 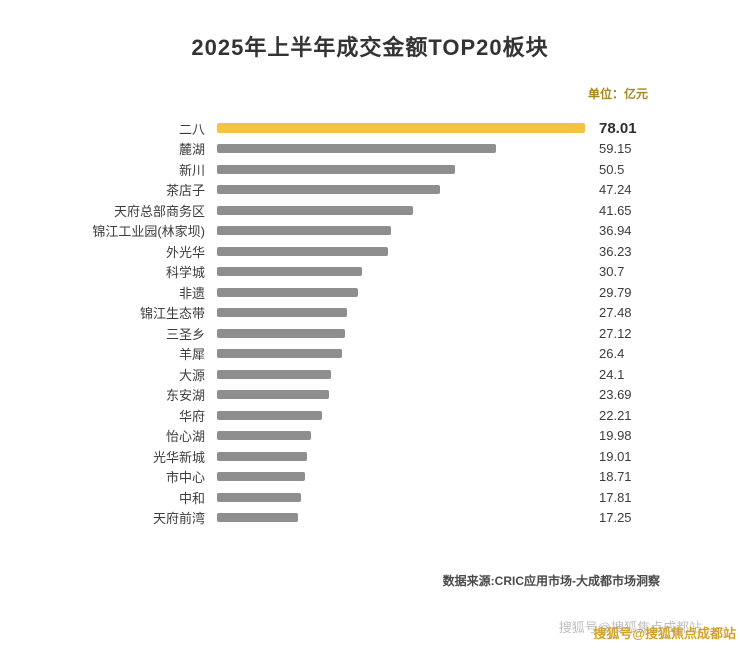 What do you see at coordinates (191, 498) in the screenshot?
I see `category-label: 中和` at bounding box center [191, 498].